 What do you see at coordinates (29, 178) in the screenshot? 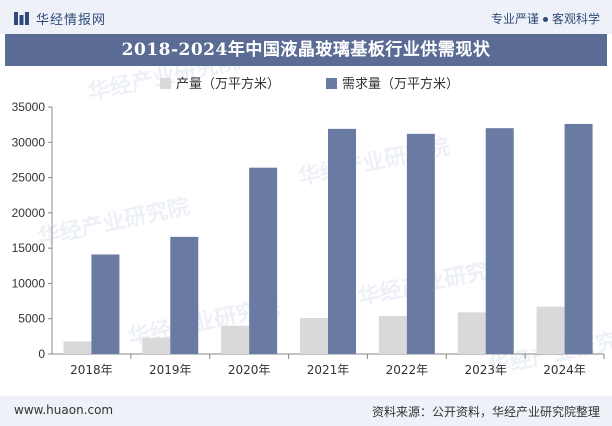
I see `y-tick-label: 25000` at bounding box center [29, 178].